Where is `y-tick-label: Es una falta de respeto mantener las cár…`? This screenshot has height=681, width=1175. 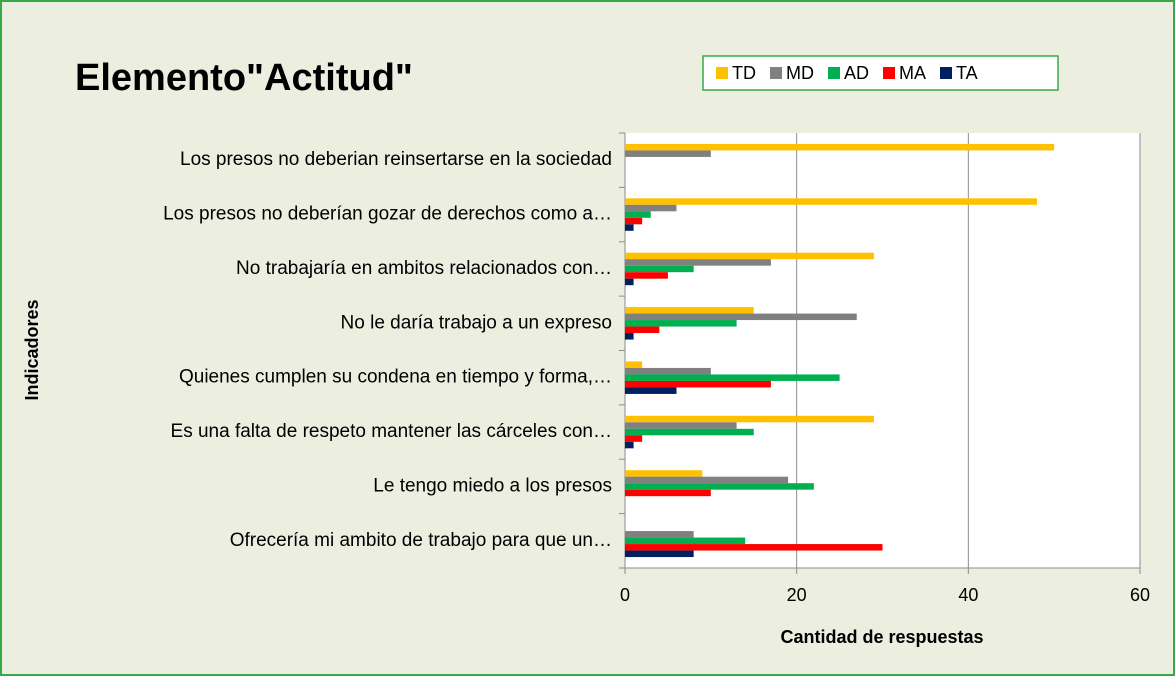
y-tick-label: Es una falta de respeto mantener las cár… is located at coordinates (391, 431).